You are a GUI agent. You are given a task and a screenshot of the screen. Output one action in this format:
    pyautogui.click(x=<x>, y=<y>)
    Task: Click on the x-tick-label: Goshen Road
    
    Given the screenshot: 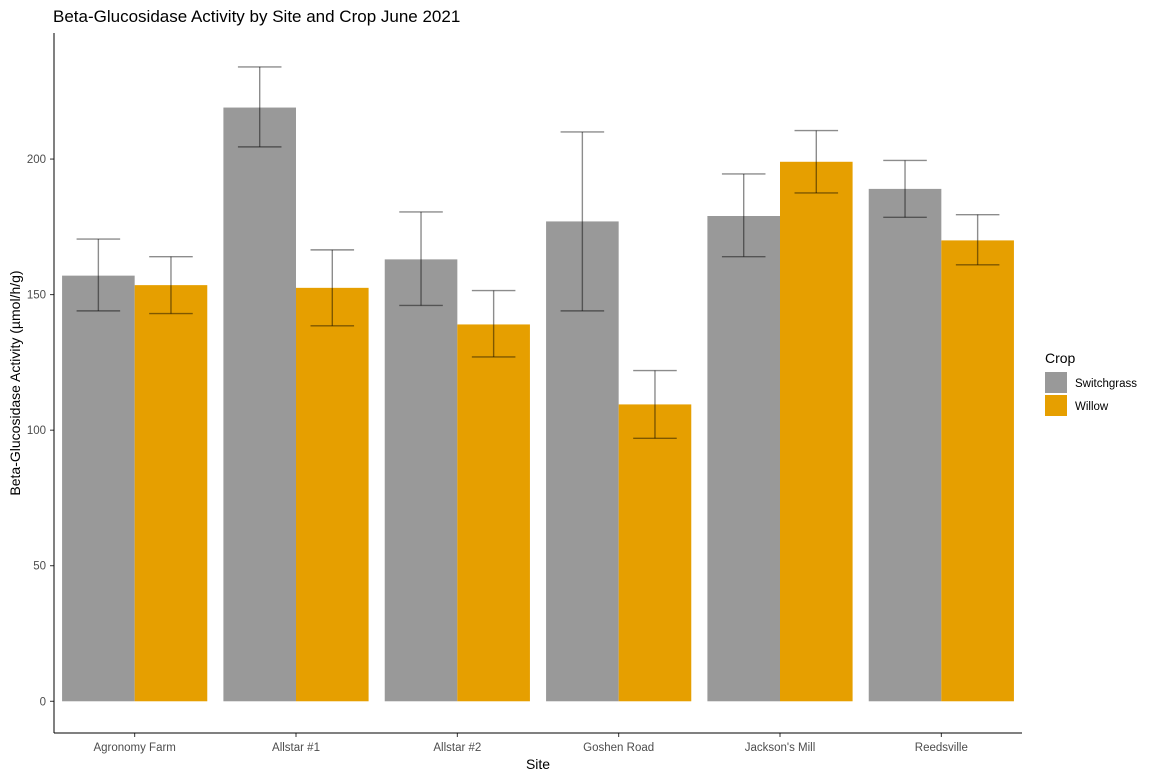 What is the action you would take?
    pyautogui.click(x=618, y=748)
    